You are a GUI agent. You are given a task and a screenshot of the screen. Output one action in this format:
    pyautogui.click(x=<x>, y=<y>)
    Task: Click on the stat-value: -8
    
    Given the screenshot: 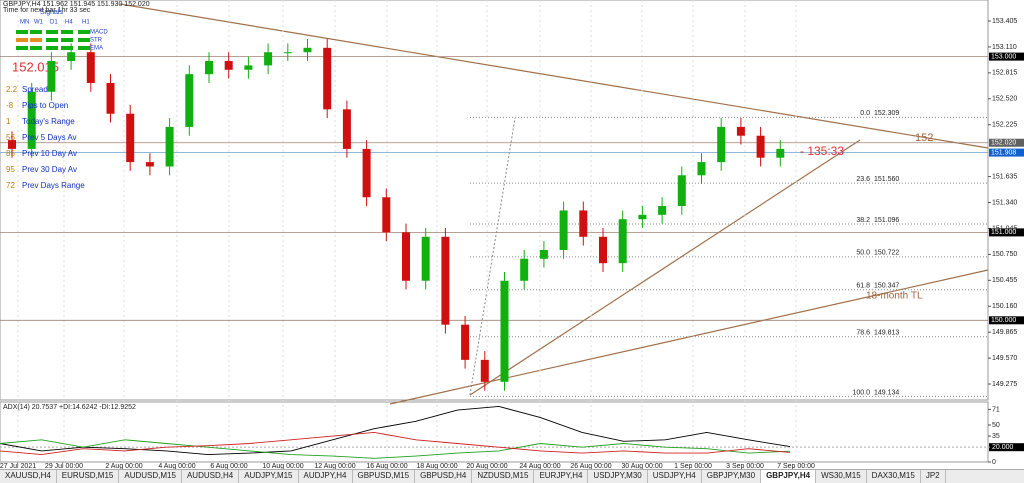 What is the action you would take?
    pyautogui.click(x=10, y=105)
    